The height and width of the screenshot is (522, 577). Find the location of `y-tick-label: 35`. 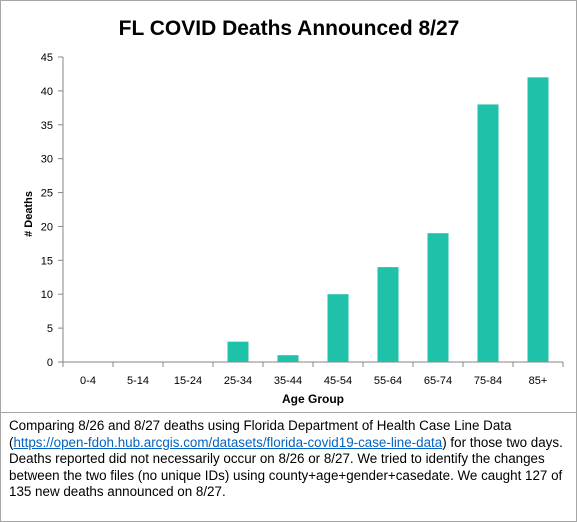

y-tick-label: 35 is located at coordinates (47, 126).